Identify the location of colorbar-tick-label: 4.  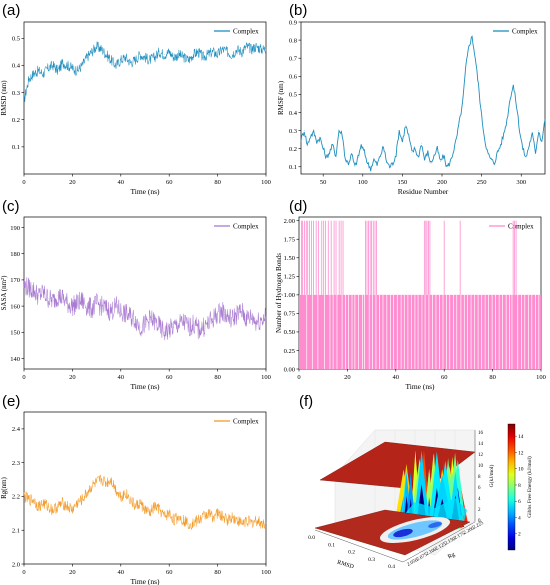
(519, 518).